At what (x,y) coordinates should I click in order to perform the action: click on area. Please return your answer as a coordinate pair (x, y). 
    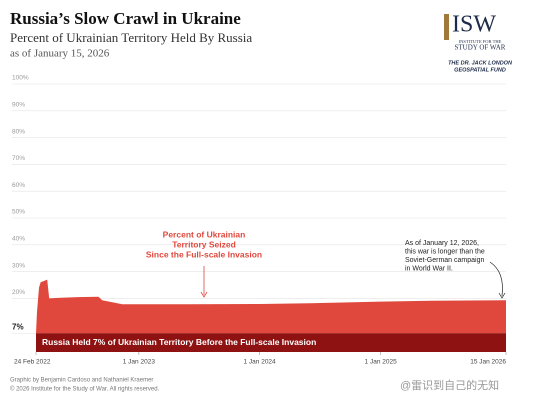
    Looking at the image, I should click on (271, 306).